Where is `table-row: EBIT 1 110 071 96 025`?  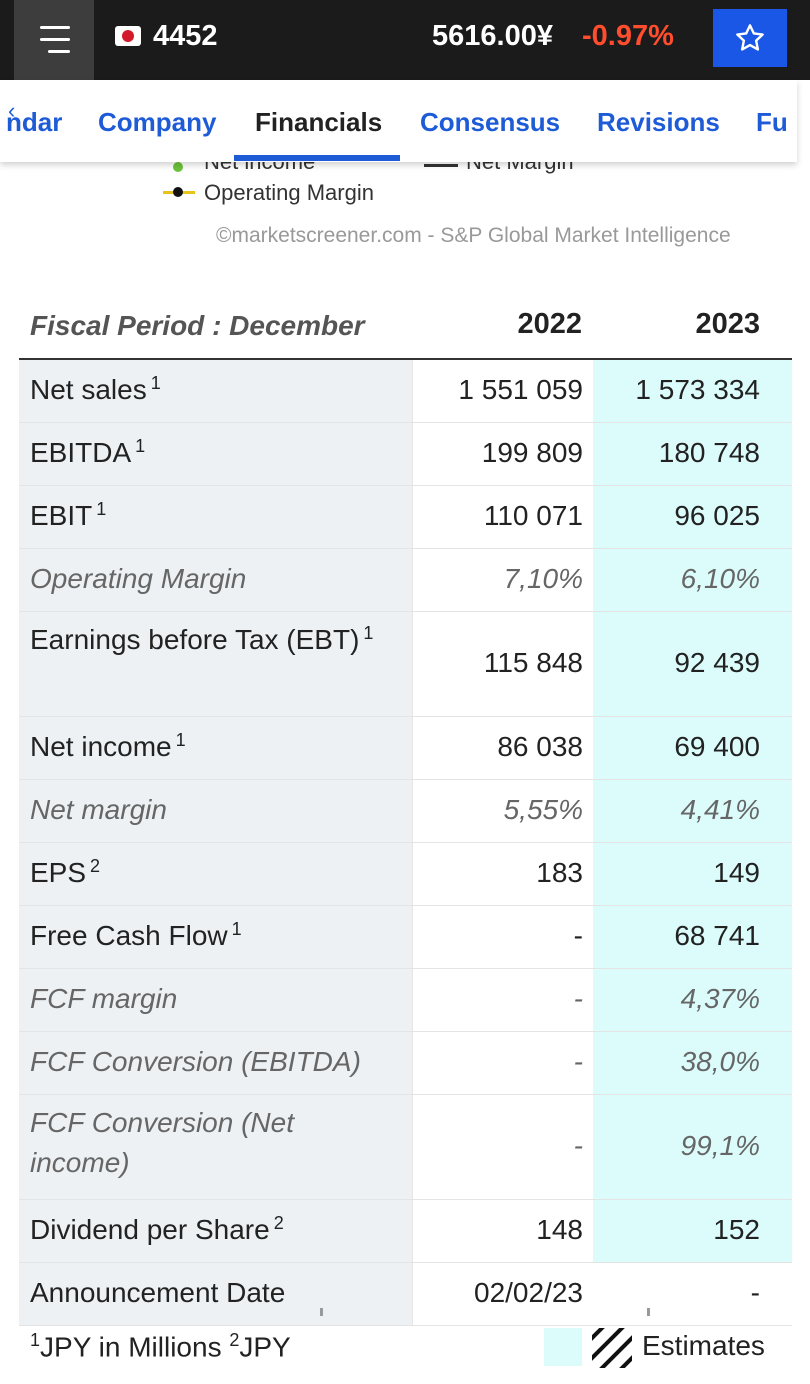 table-row: EBIT 1 110 071 96 025 is located at coordinates (405, 517).